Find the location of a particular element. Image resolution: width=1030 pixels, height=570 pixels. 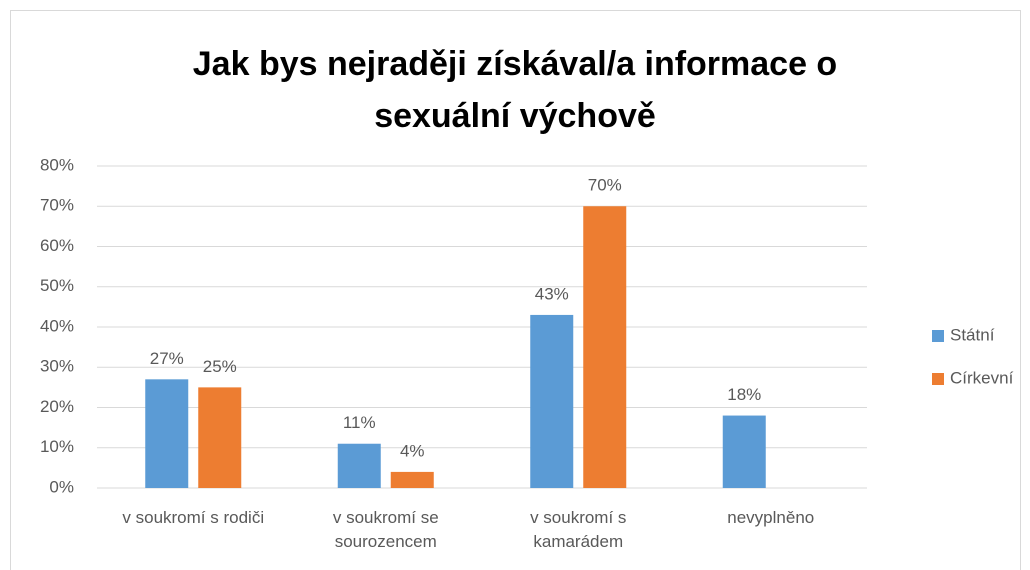

data-label: 43% is located at coordinates (552, 293).